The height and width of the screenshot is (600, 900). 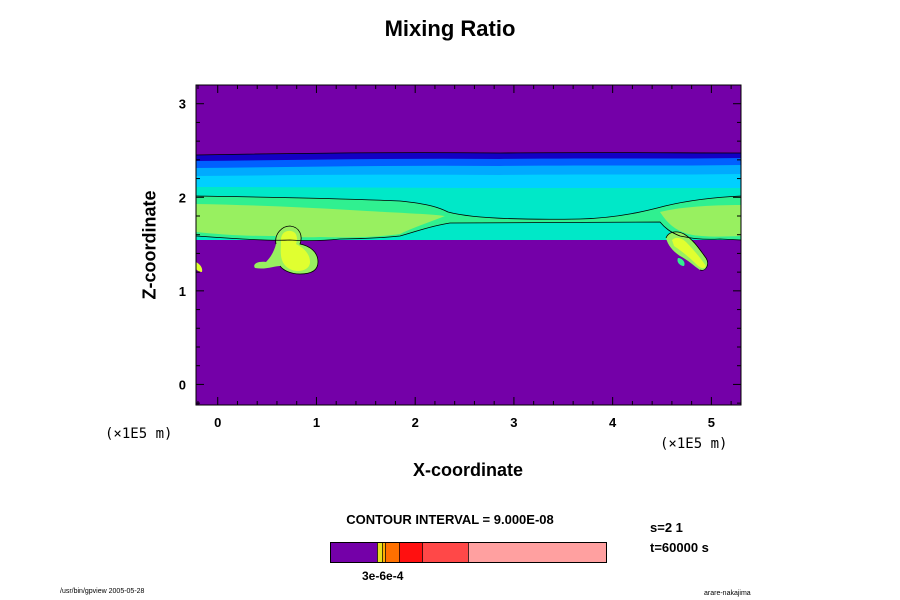 What do you see at coordinates (139, 434) in the screenshot?
I see `x-unit-left: (×1E5 m)` at bounding box center [139, 434].